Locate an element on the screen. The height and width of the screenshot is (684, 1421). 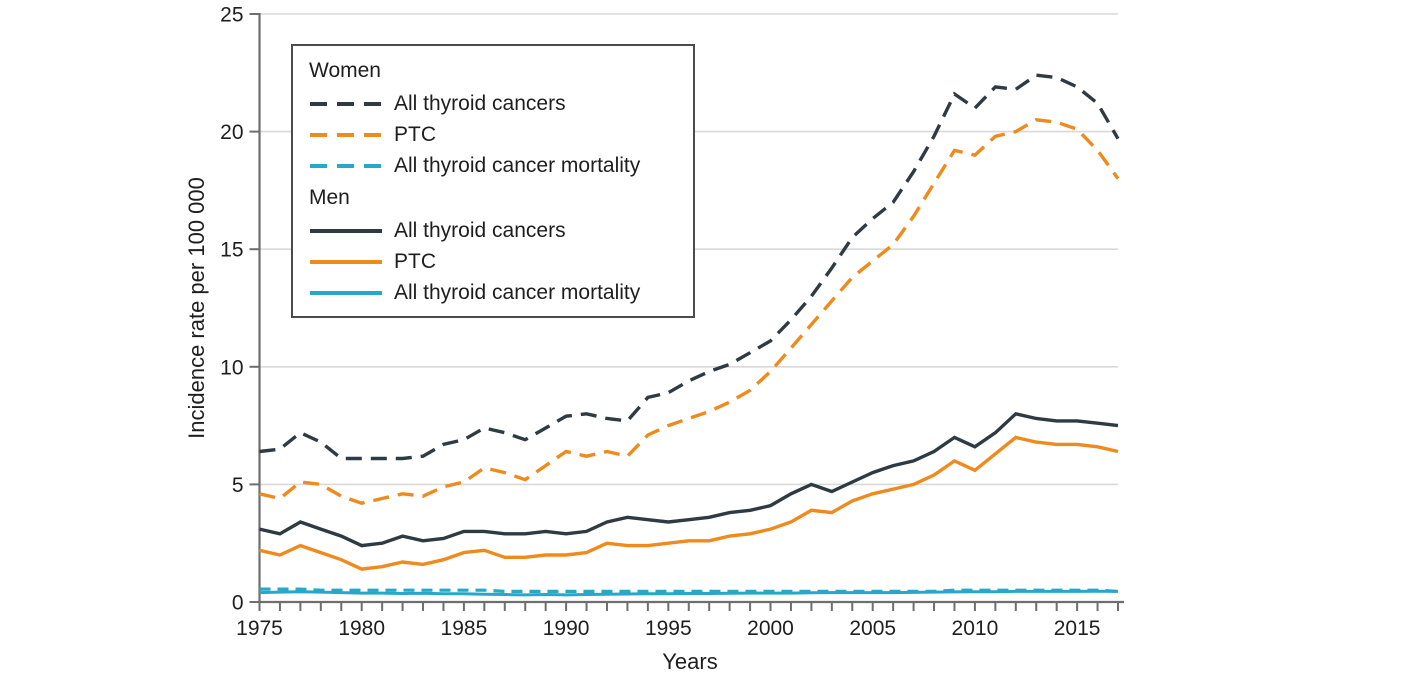
legend-item-women-mortality: All thyroid cancer mortality is located at coordinates (501, 165).